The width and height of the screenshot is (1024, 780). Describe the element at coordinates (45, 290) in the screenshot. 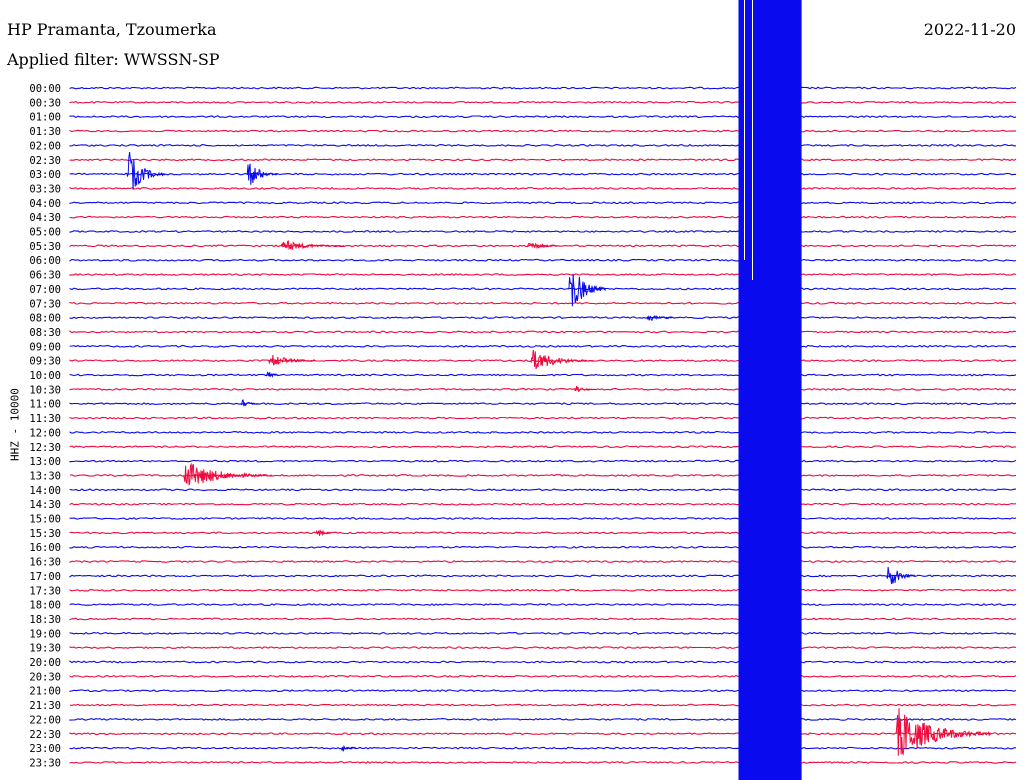

I see `row-time-label: 07:00` at that location.